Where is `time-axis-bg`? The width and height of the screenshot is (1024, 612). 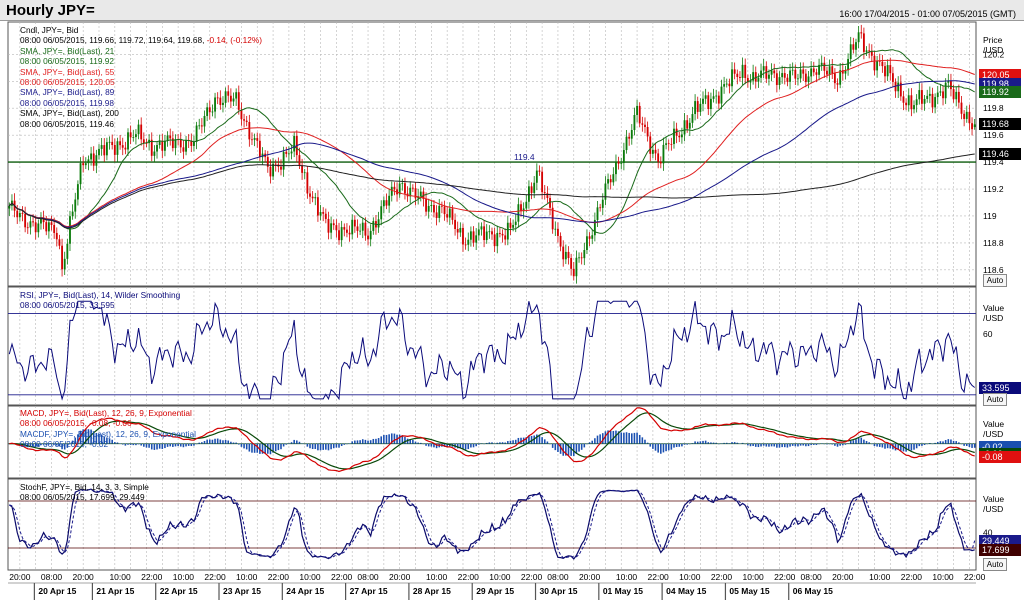
time-axis-bg is located at coordinates (512, 591).